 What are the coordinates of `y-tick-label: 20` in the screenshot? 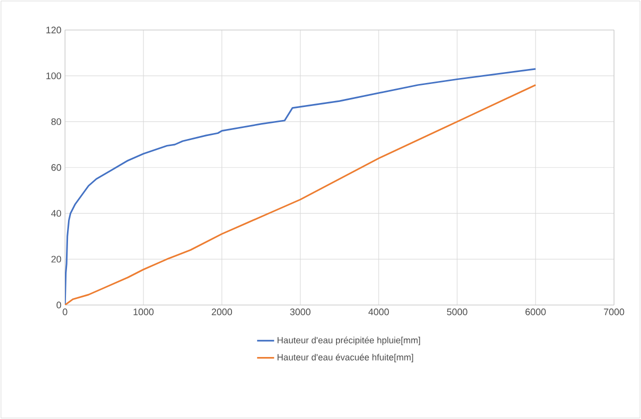 It's located at (56, 259).